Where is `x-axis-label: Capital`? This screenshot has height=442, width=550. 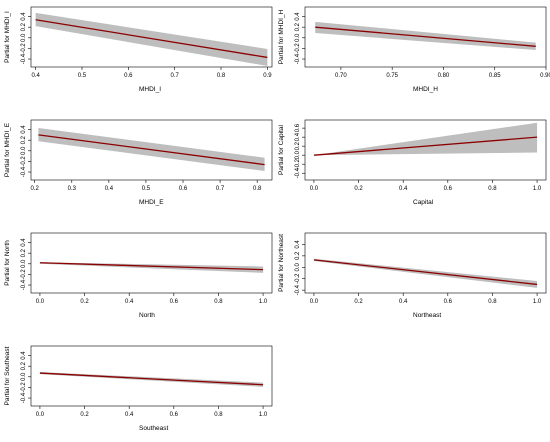 x-axis-label: Capital is located at coordinates (423, 202).